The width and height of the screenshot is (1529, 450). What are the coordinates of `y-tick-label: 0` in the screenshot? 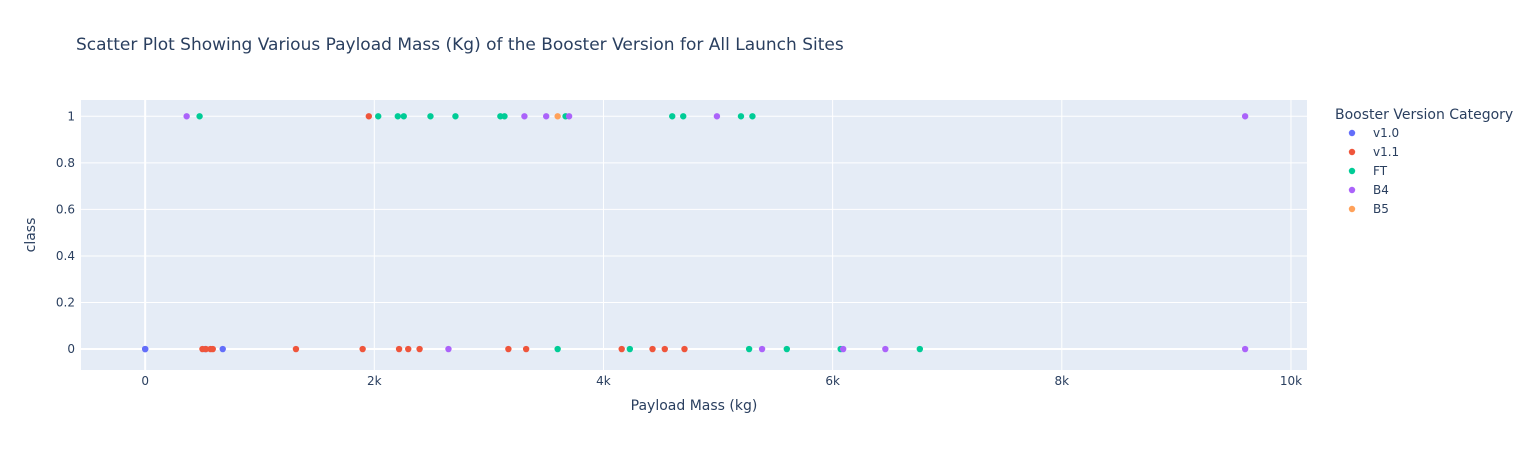 It's located at (71, 349).